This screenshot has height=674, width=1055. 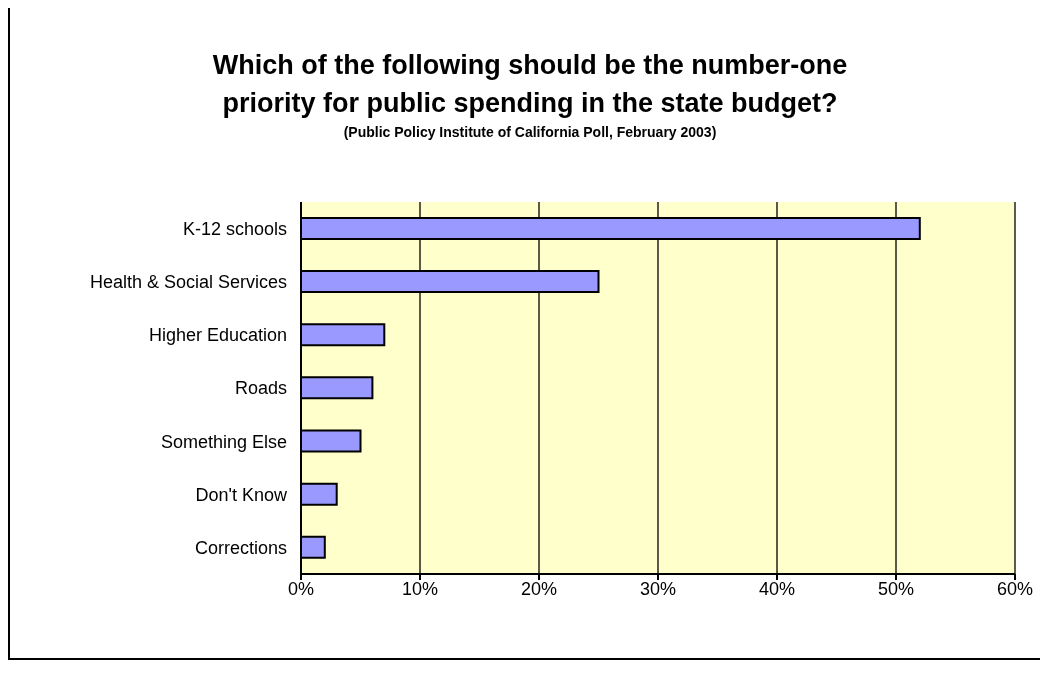 I want to click on x-tick-label: 60%, so click(x=1015, y=588).